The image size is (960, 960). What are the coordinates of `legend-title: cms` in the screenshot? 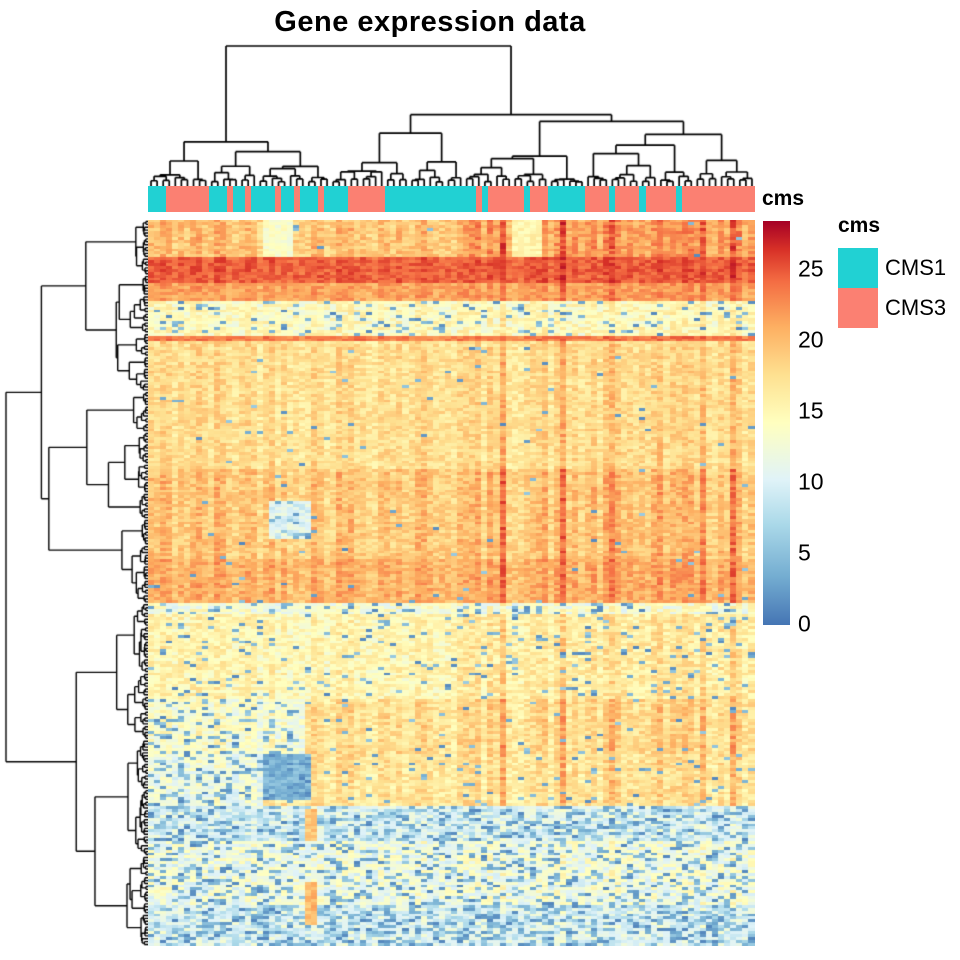 It's located at (859, 225).